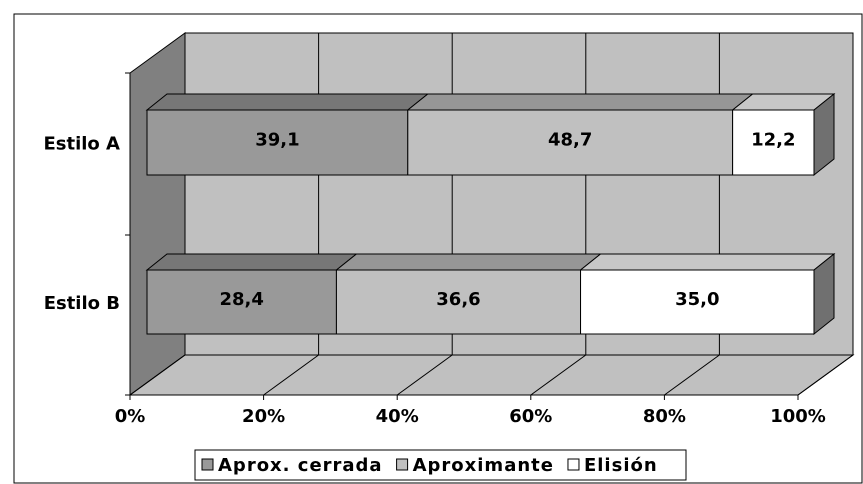 Image resolution: width=863 pixels, height=484 pixels. What do you see at coordinates (621, 465) in the screenshot?
I see `legend-label: Elisión` at bounding box center [621, 465].